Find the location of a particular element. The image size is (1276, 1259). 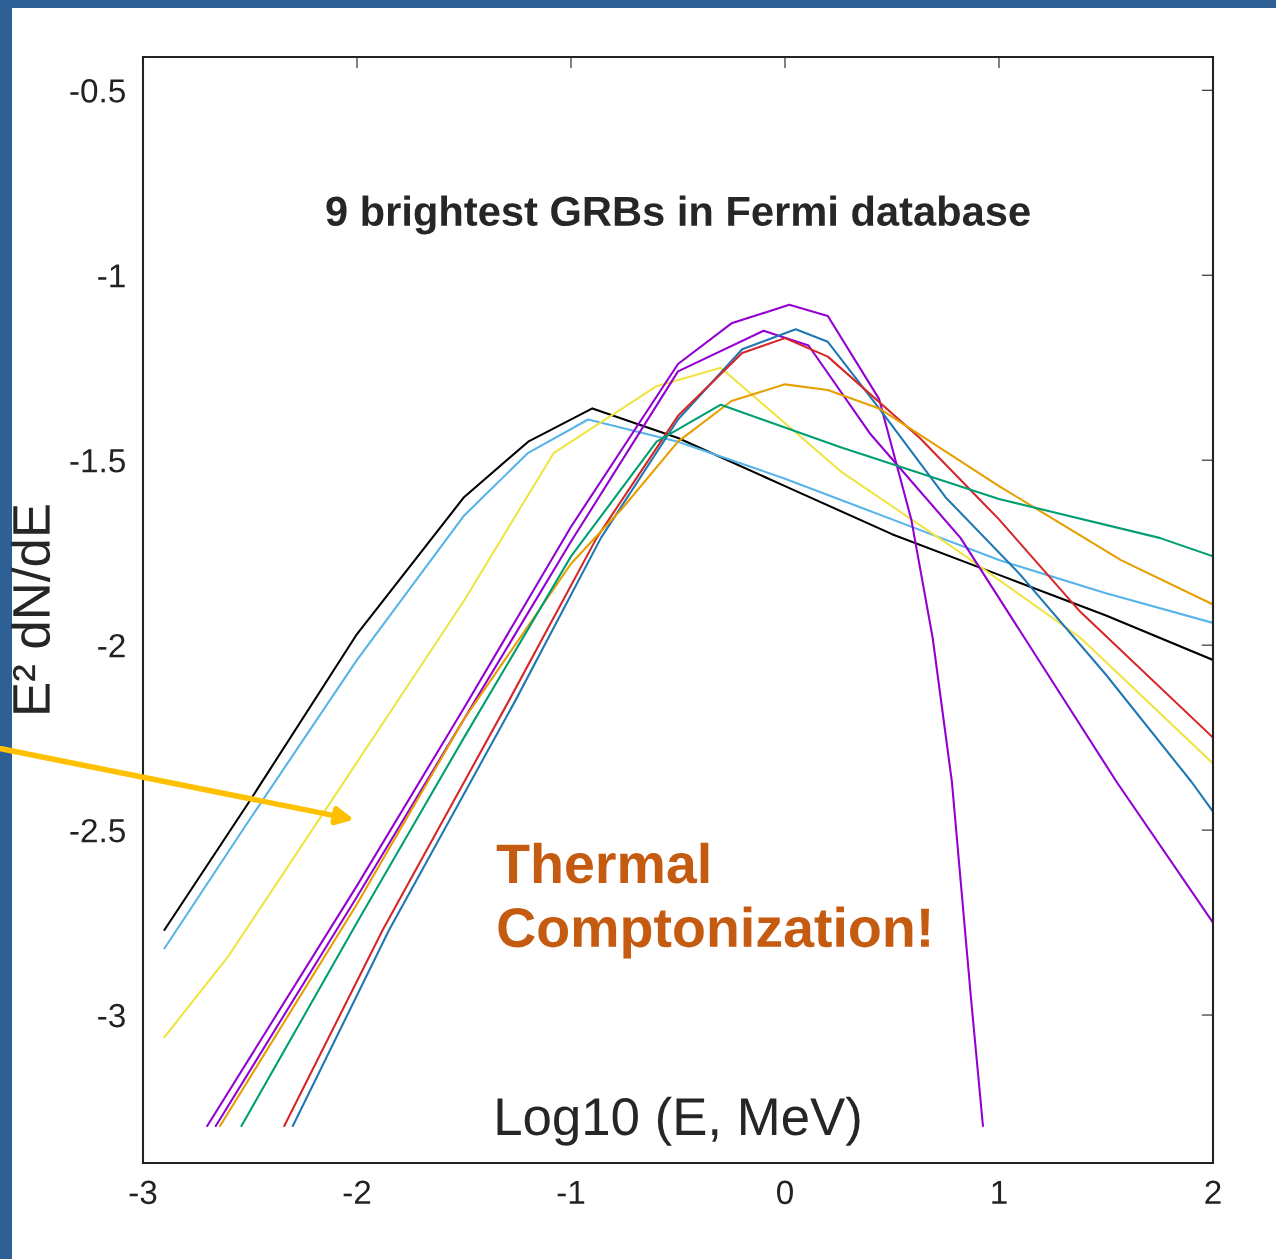

y-tick-label: -1 is located at coordinates (111, 276).